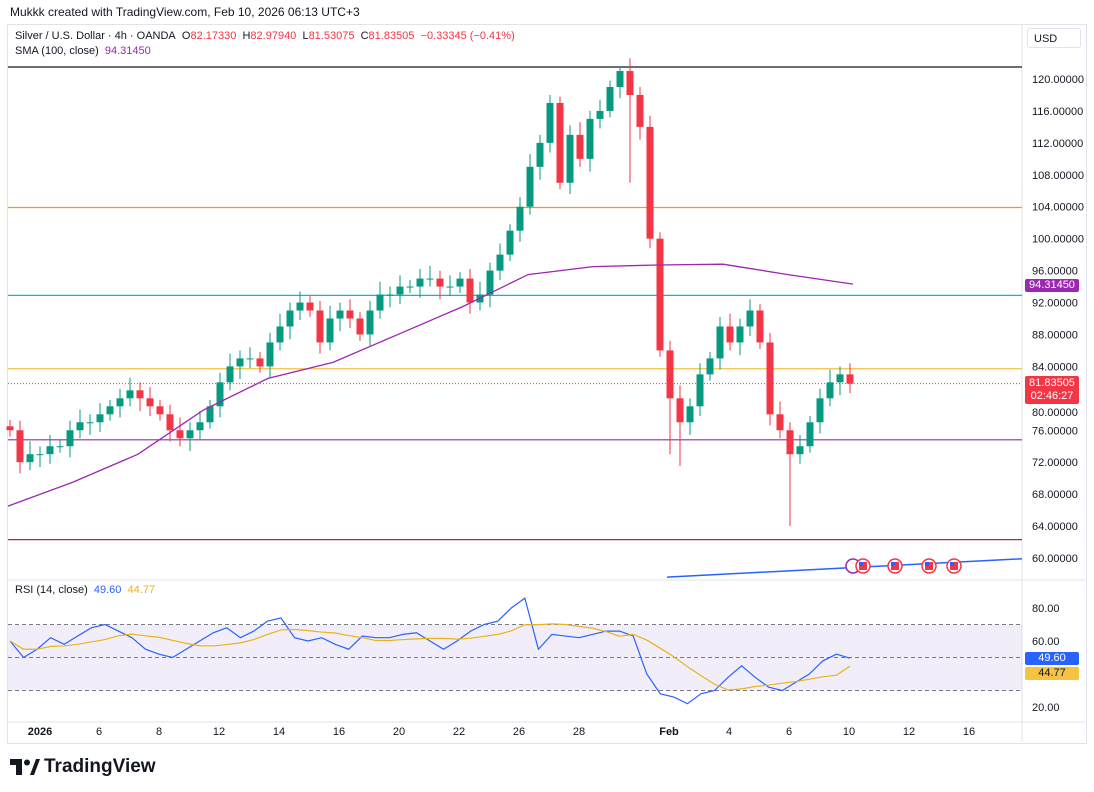  What do you see at coordinates (1055, 304) in the screenshot?
I see `price-tick-label: 92.00000` at bounding box center [1055, 304].